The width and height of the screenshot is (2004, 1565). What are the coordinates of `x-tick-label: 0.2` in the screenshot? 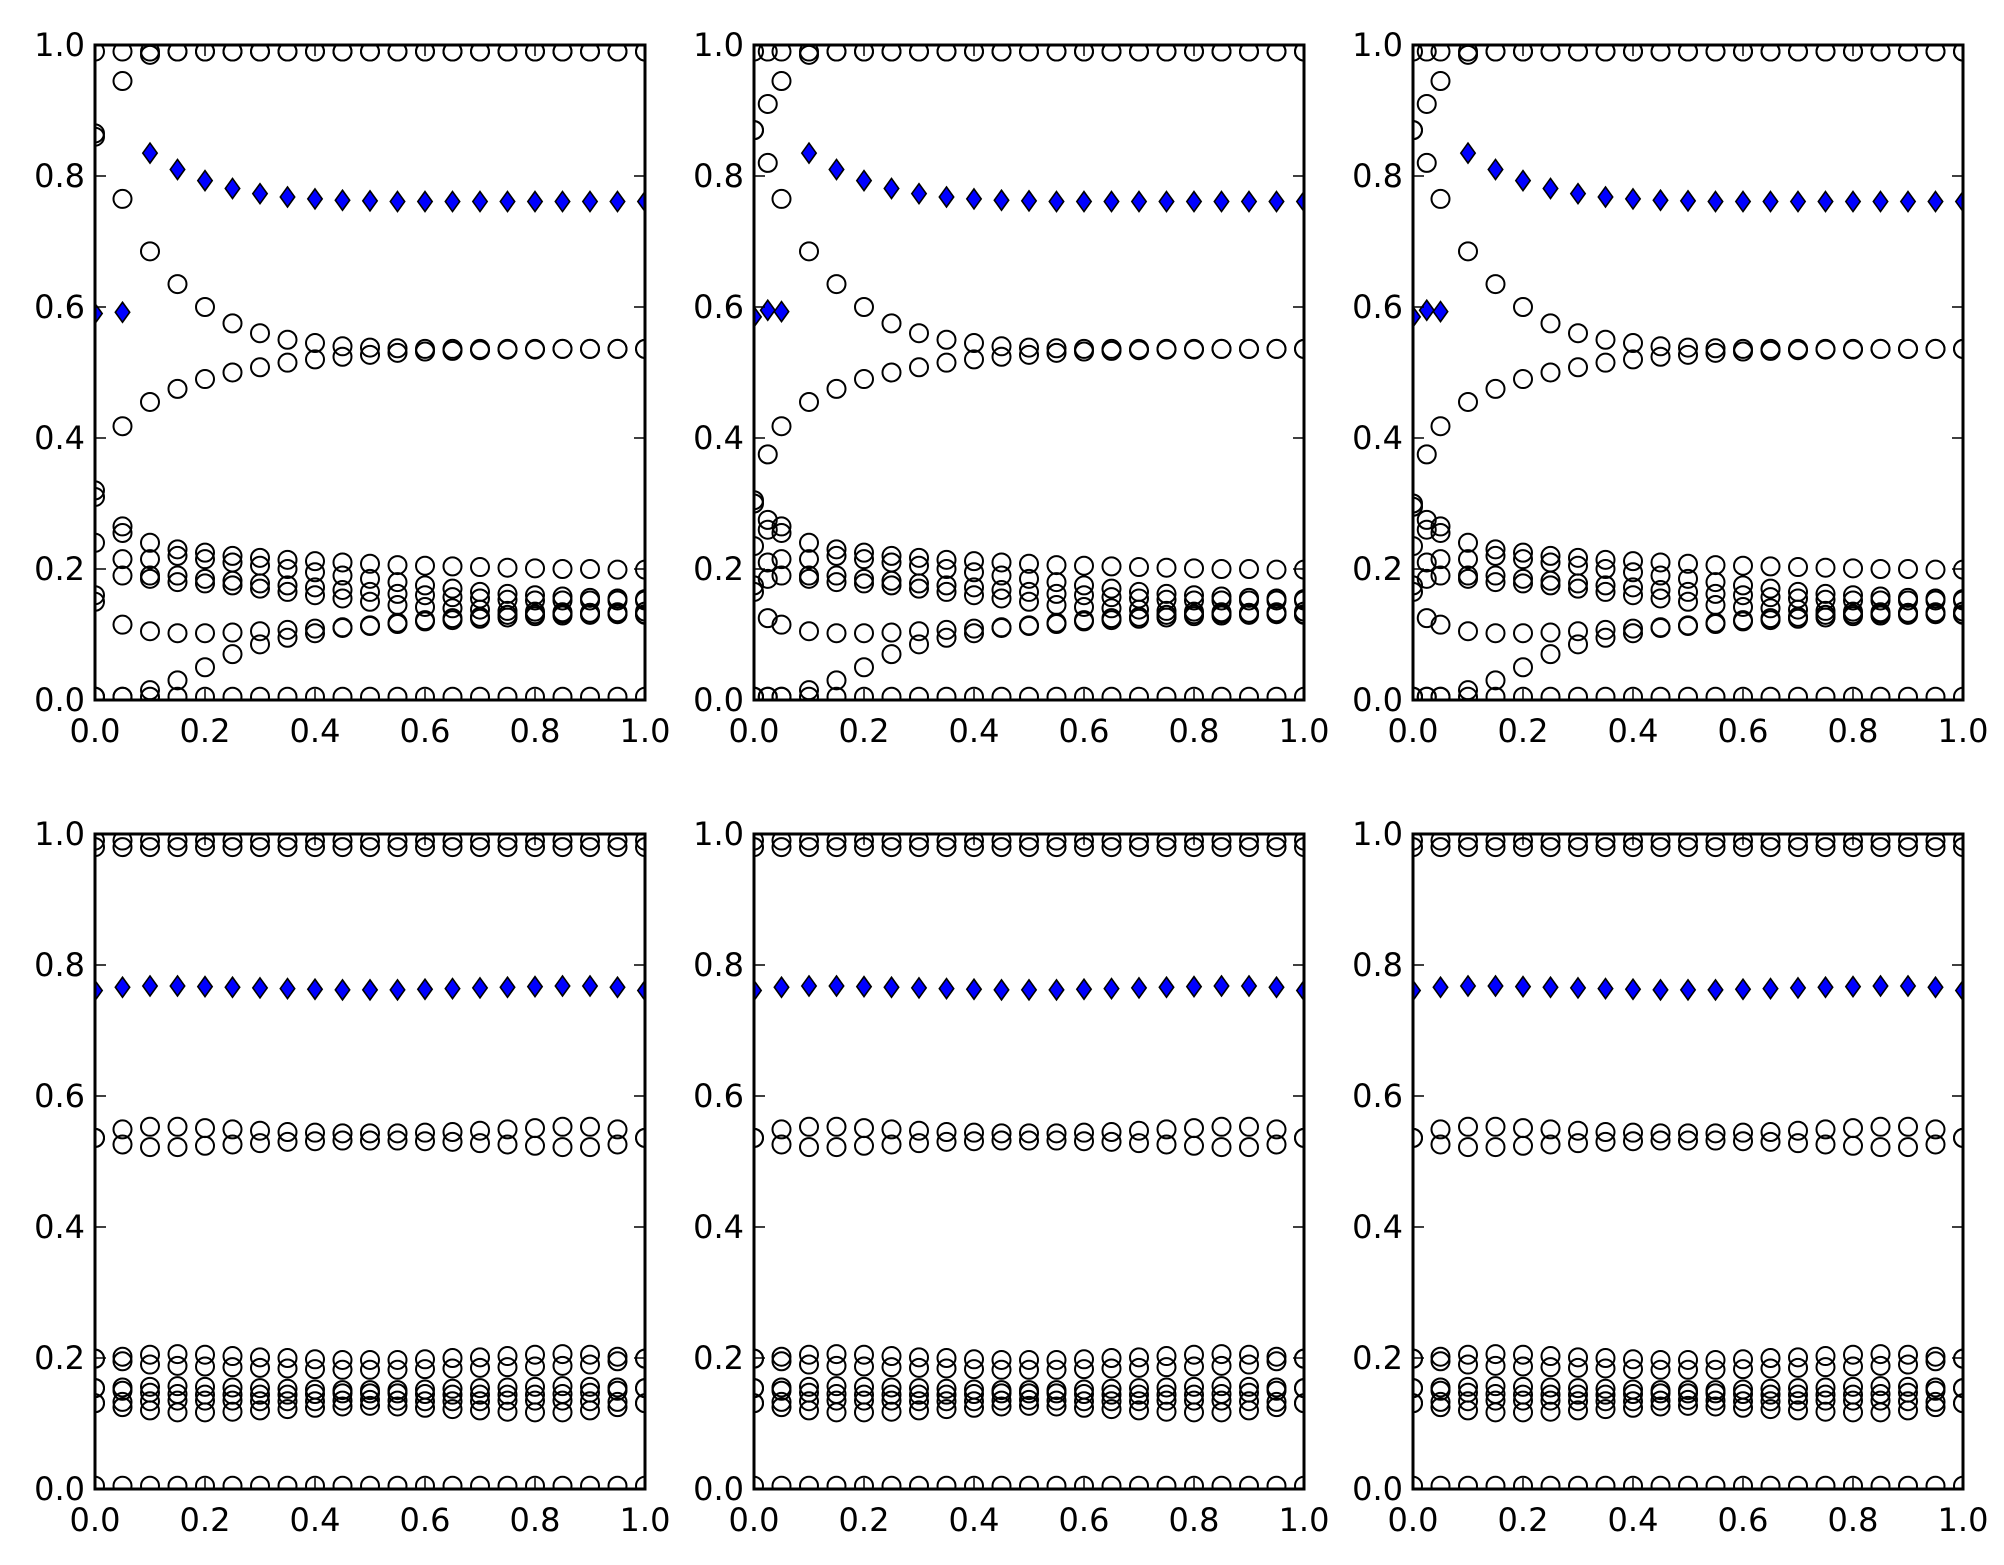 It's located at (205, 1520).